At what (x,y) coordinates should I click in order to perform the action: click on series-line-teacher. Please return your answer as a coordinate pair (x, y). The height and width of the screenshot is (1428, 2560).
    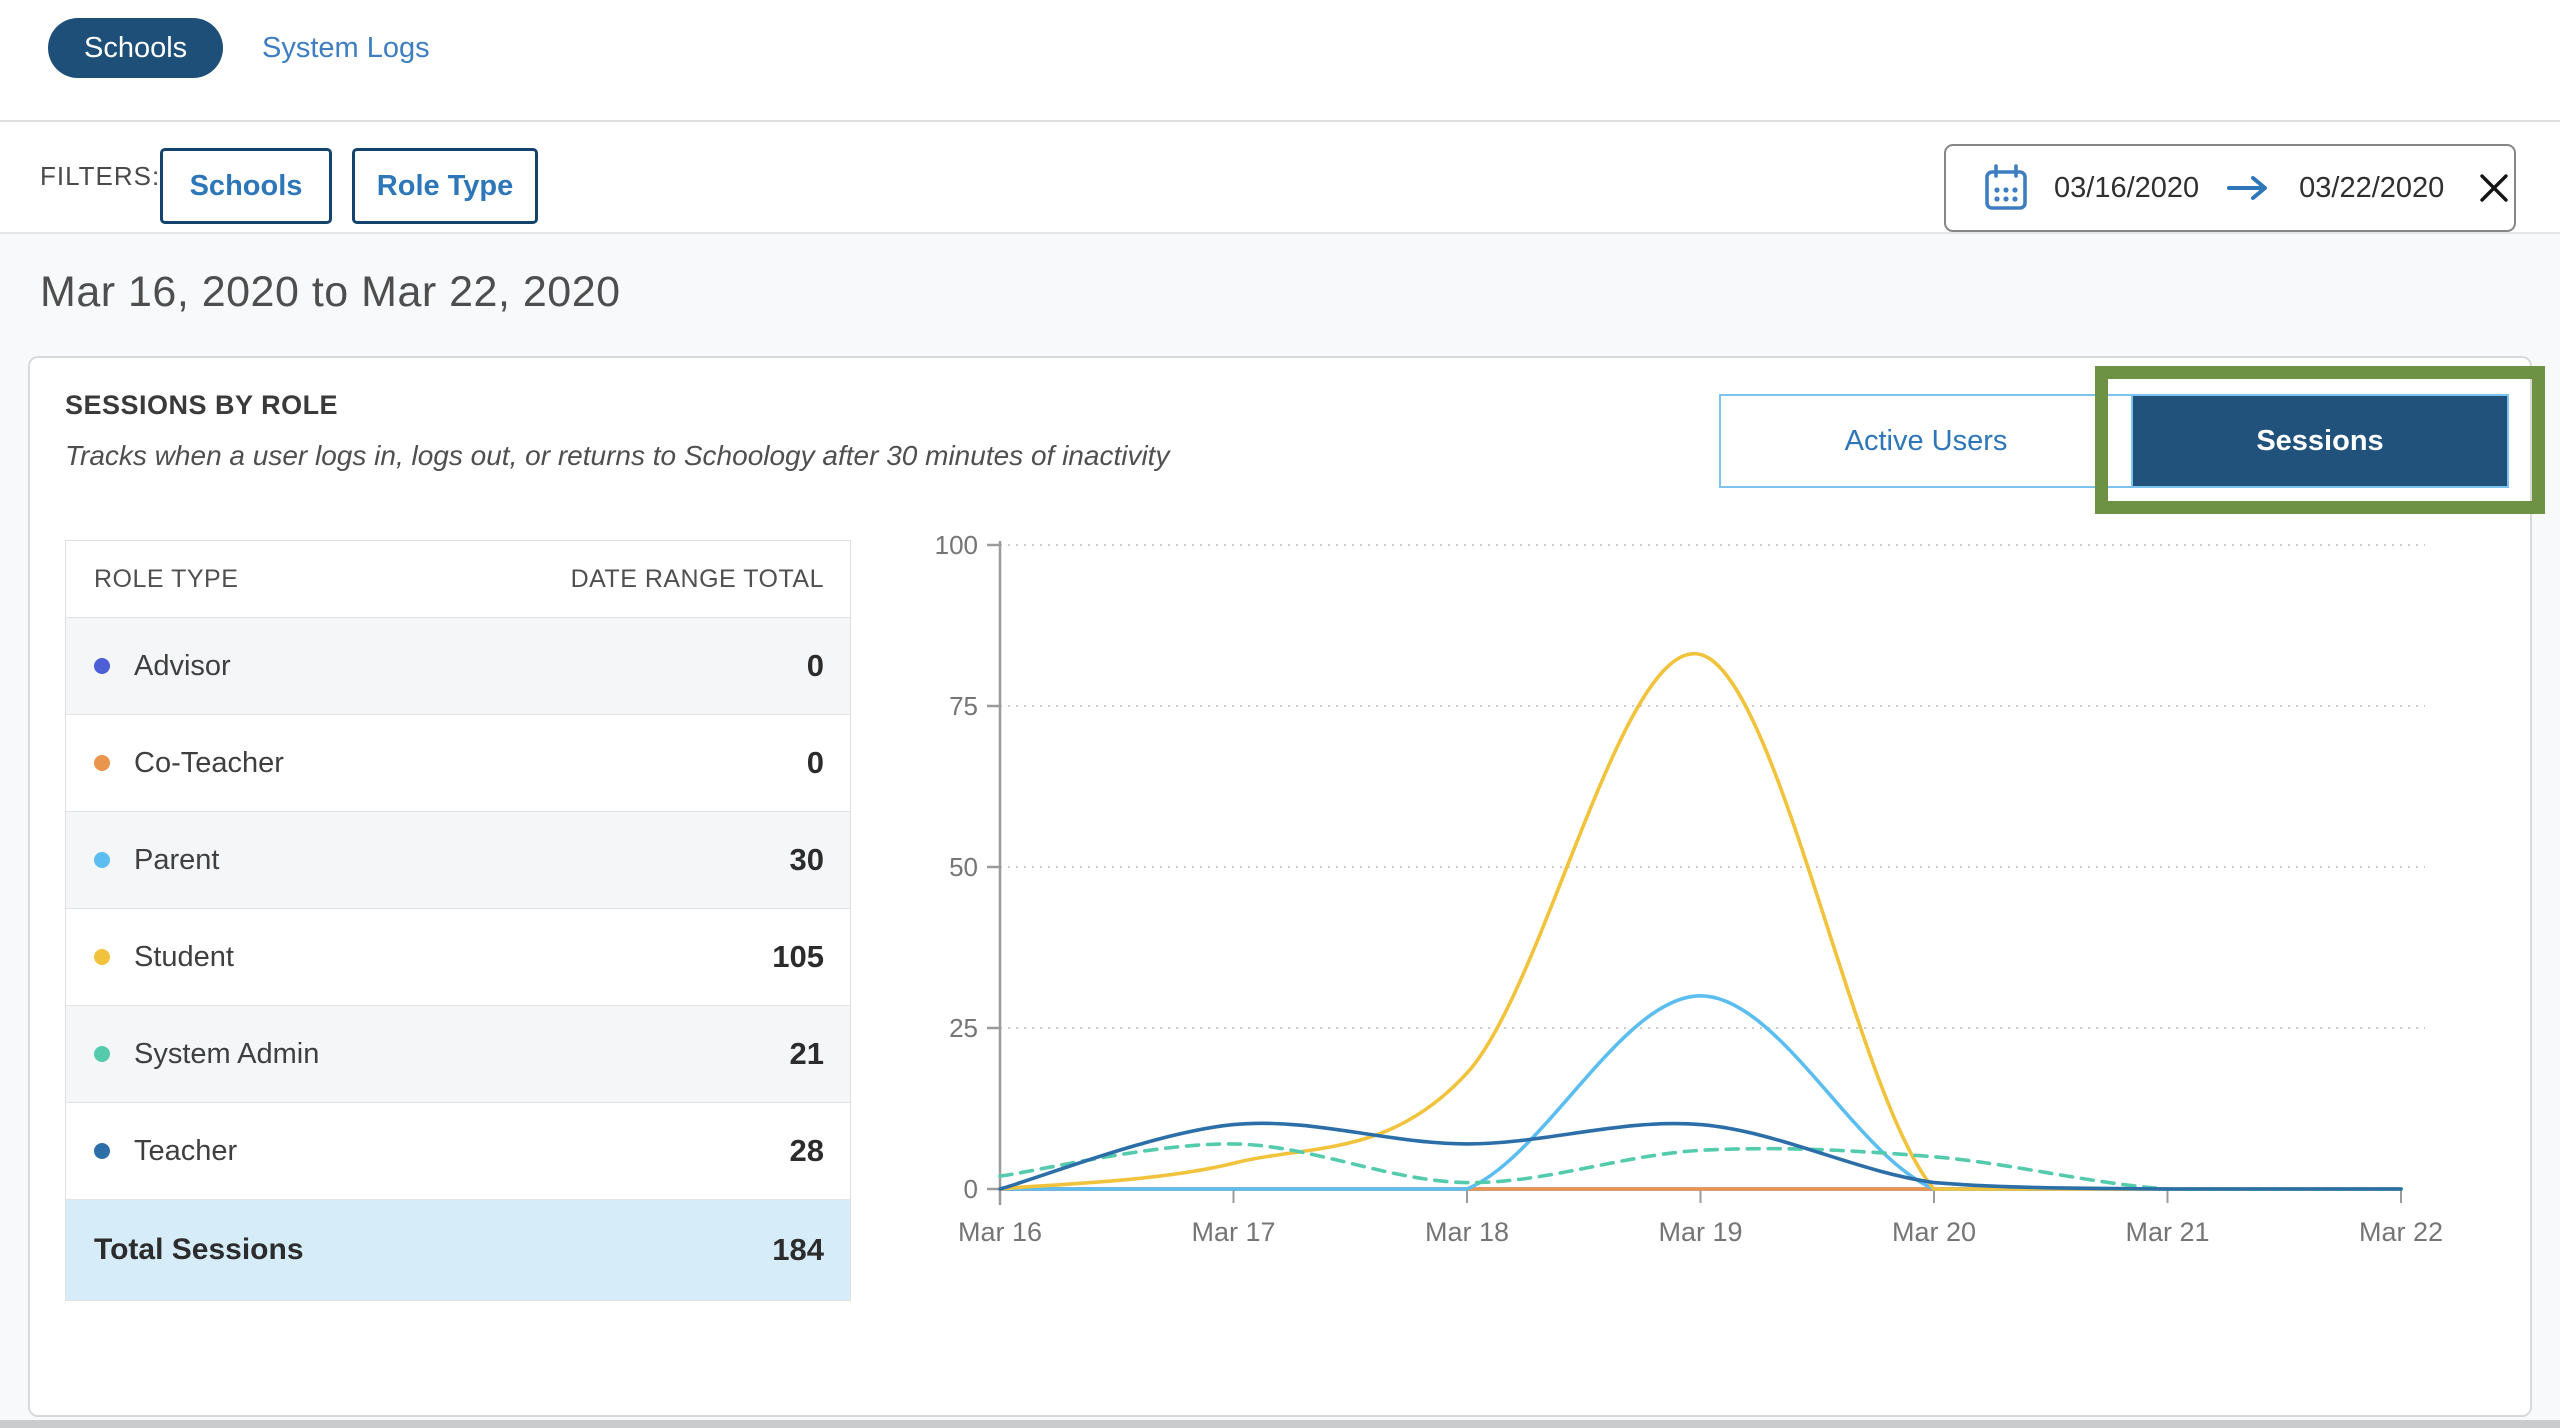
    Looking at the image, I should click on (1700, 1156).